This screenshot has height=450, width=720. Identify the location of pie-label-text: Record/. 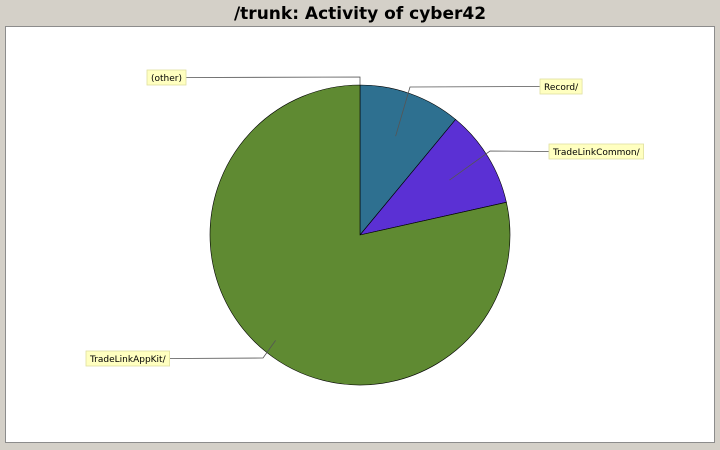
(561, 88).